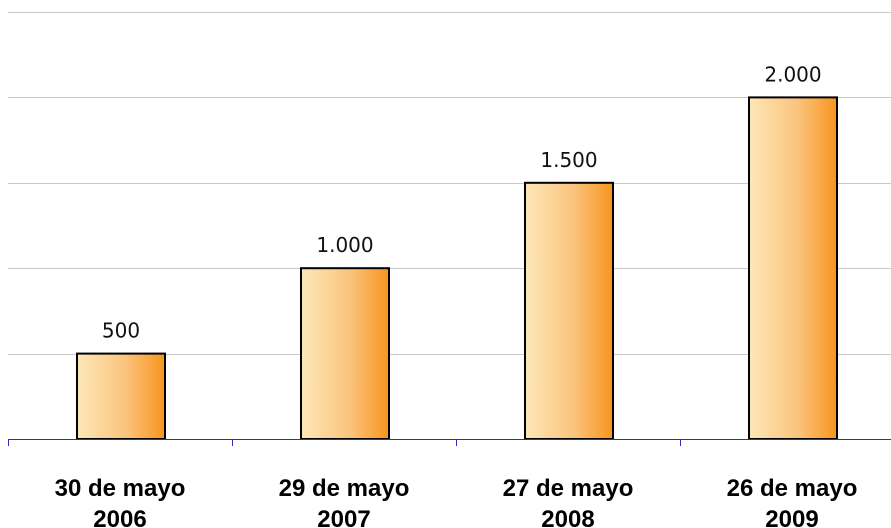 This screenshot has width=891, height=528. I want to click on category-label-1-line-0: 29 de mayo, so click(344, 488).